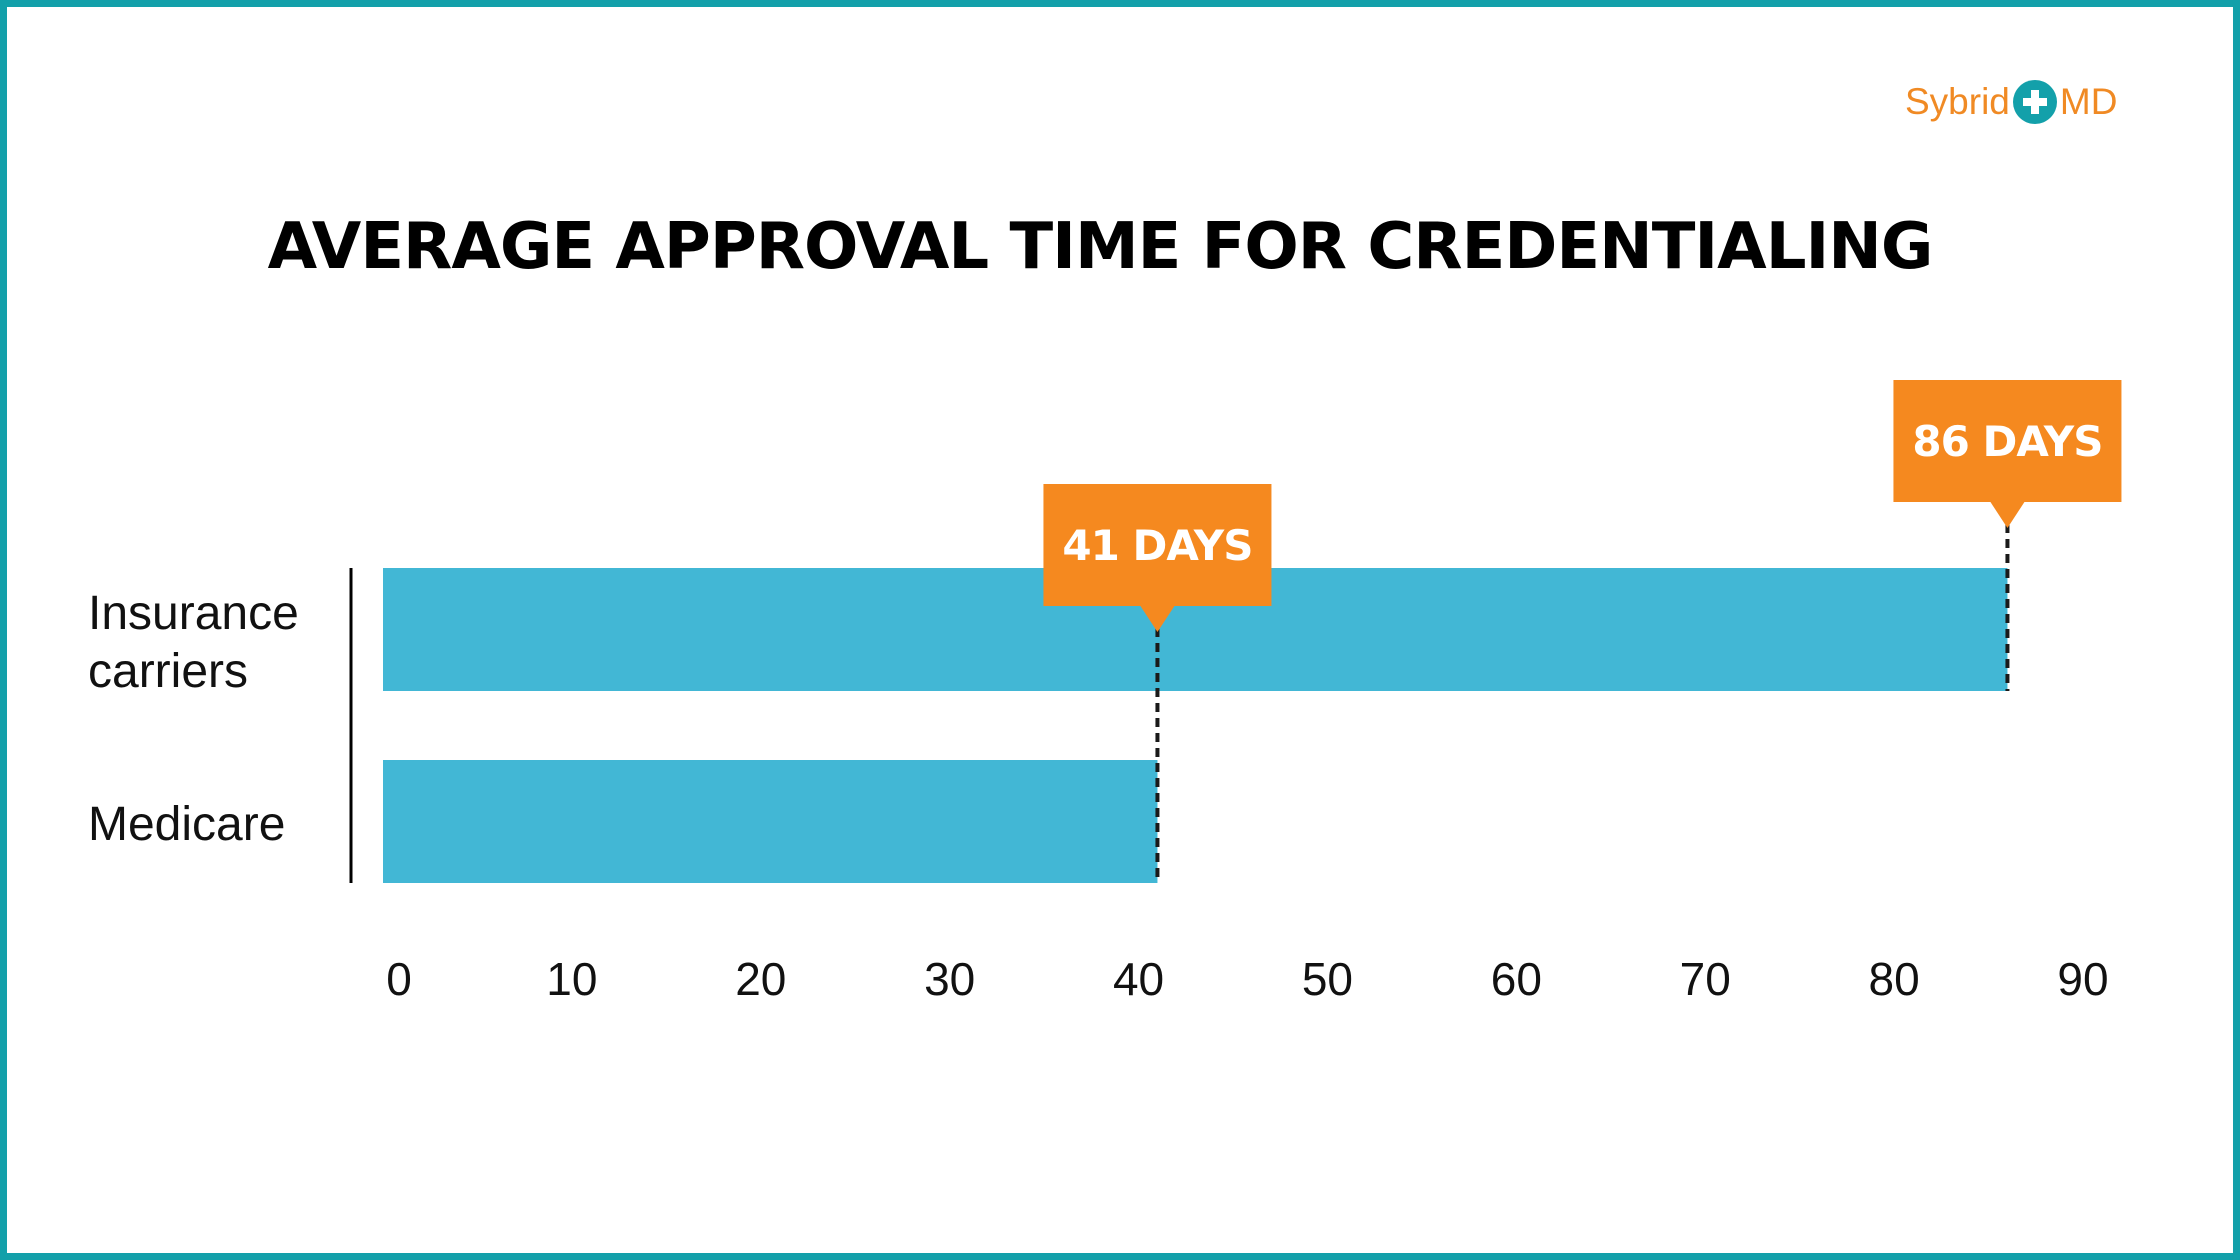  Describe the element at coordinates (187, 824) in the screenshot. I see `category-label-medicare: Medicare` at that location.